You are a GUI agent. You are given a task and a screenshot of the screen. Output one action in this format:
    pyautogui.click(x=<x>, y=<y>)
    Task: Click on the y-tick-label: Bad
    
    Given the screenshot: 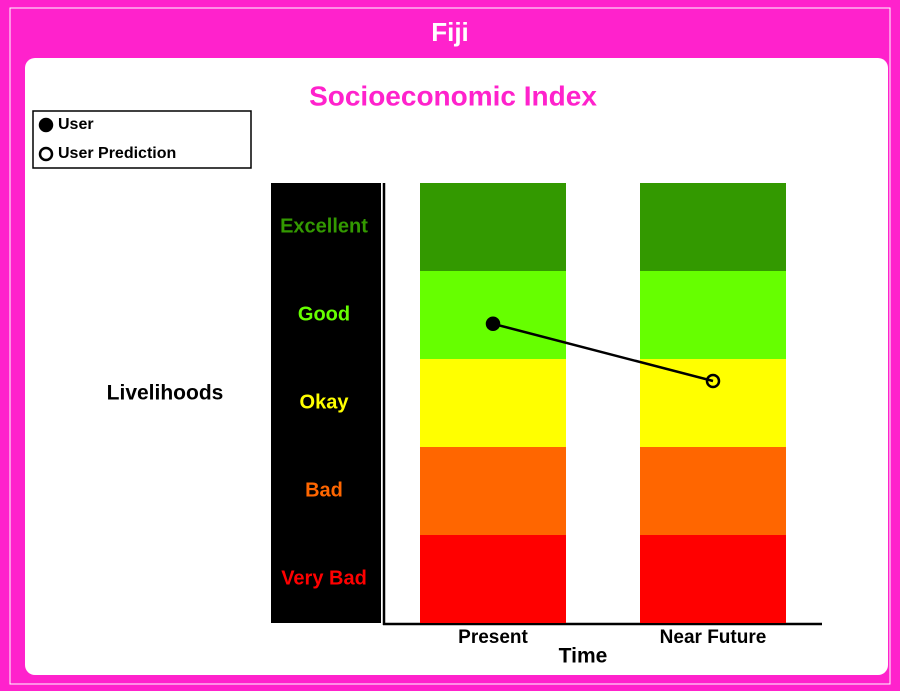 What is the action you would take?
    pyautogui.click(x=324, y=490)
    